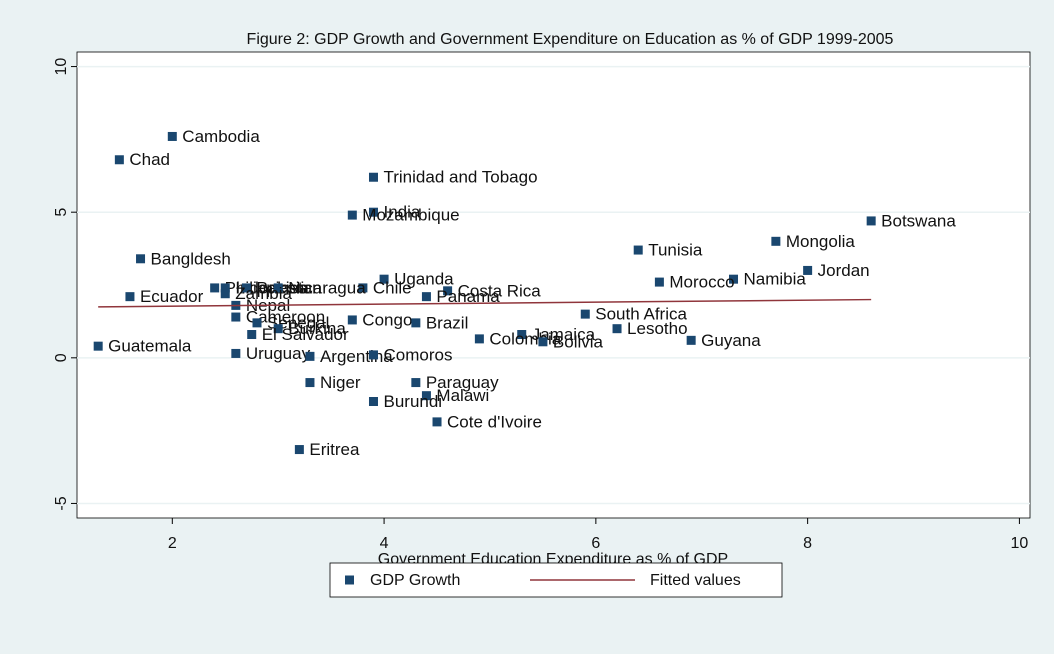 The image size is (1054, 654). I want to click on y-tick-label: 10, so click(61, 67).